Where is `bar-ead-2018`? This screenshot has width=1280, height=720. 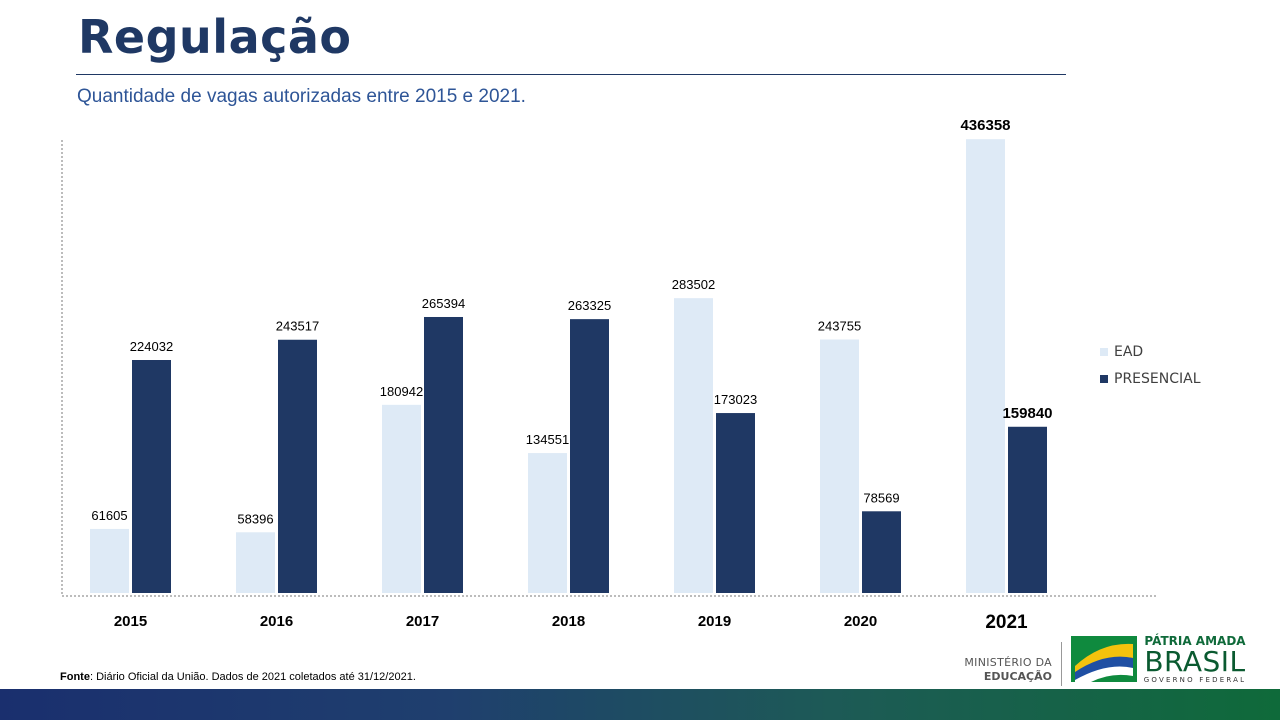
bar-ead-2018 is located at coordinates (547, 523).